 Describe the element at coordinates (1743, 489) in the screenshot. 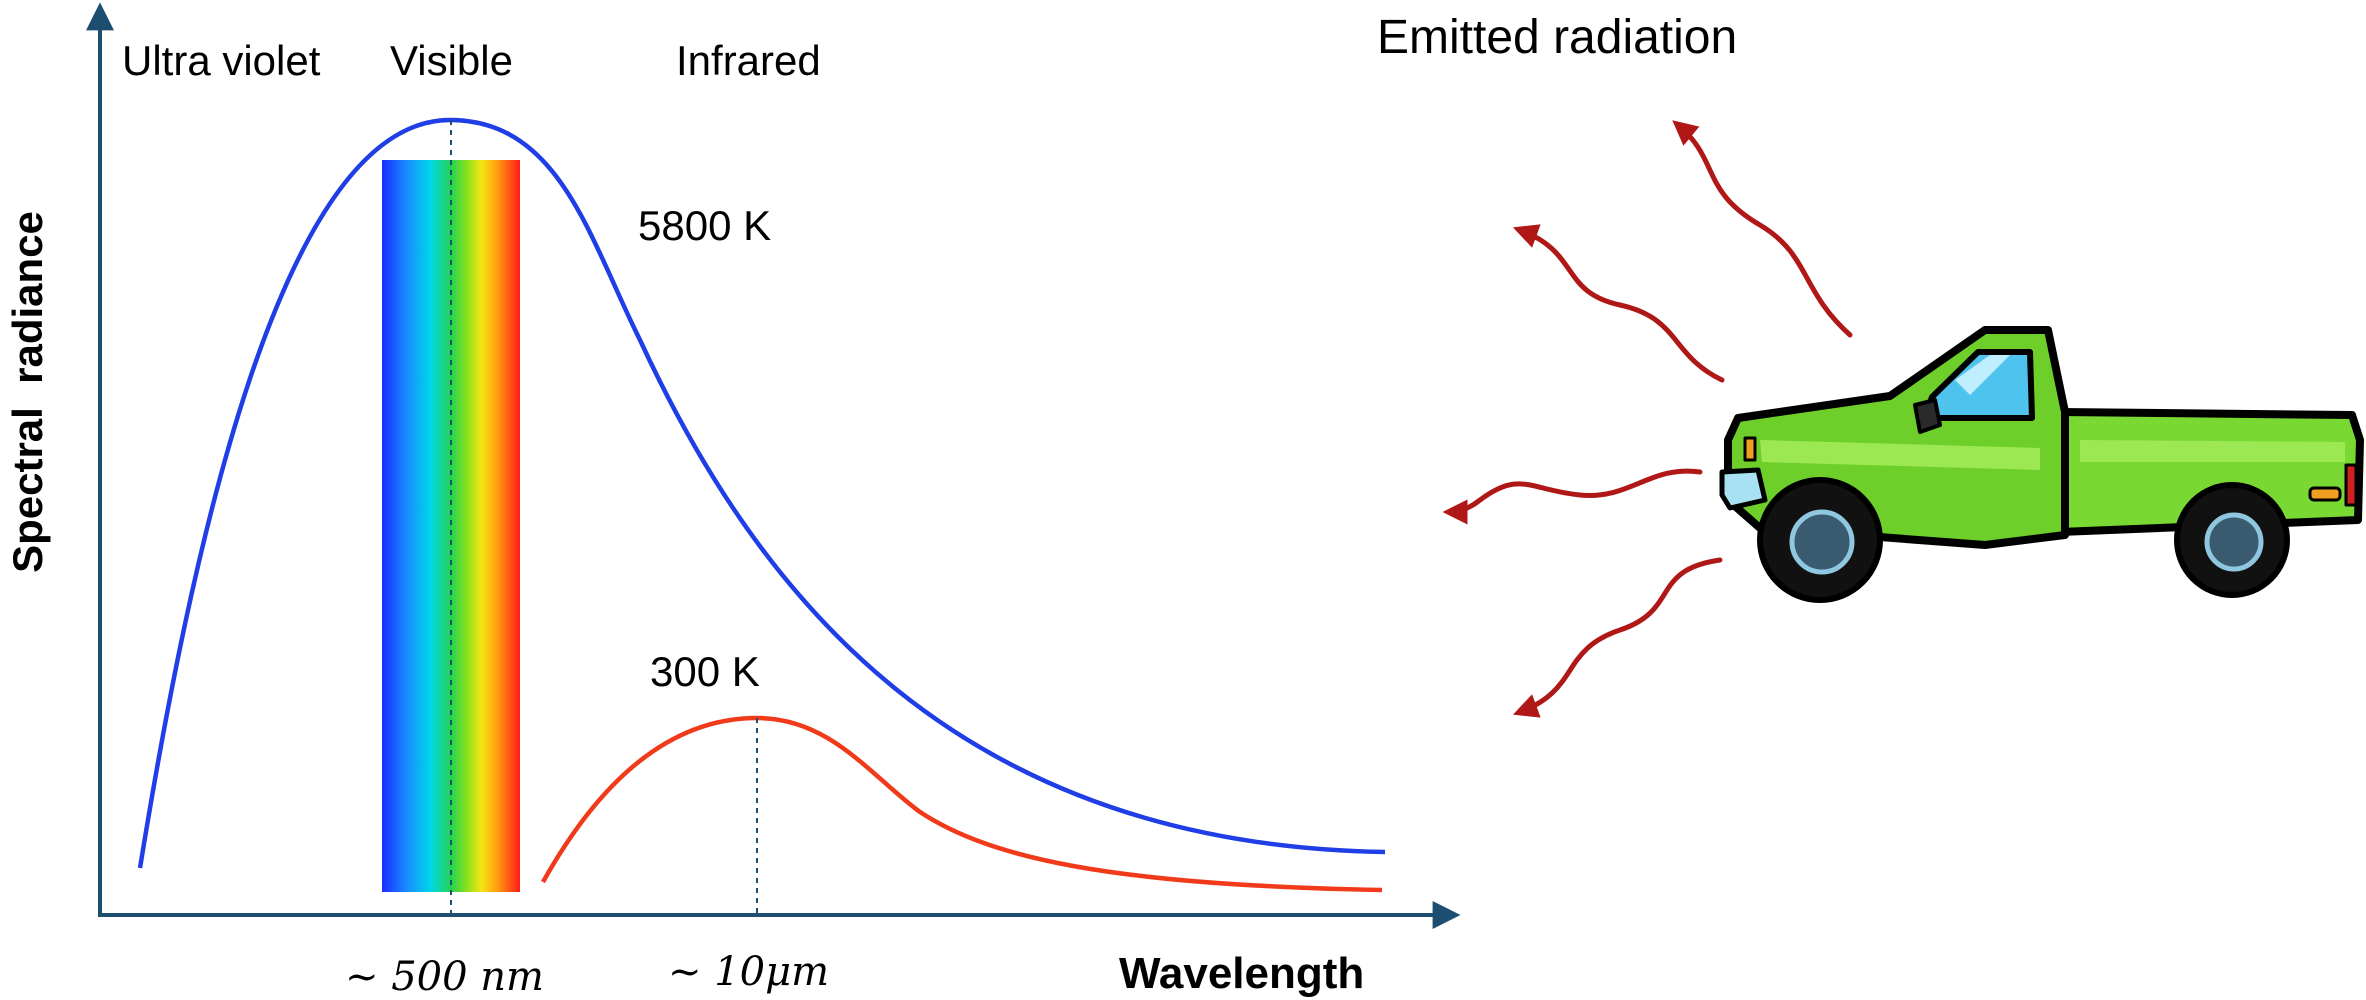

I see `truck-headlight` at that location.